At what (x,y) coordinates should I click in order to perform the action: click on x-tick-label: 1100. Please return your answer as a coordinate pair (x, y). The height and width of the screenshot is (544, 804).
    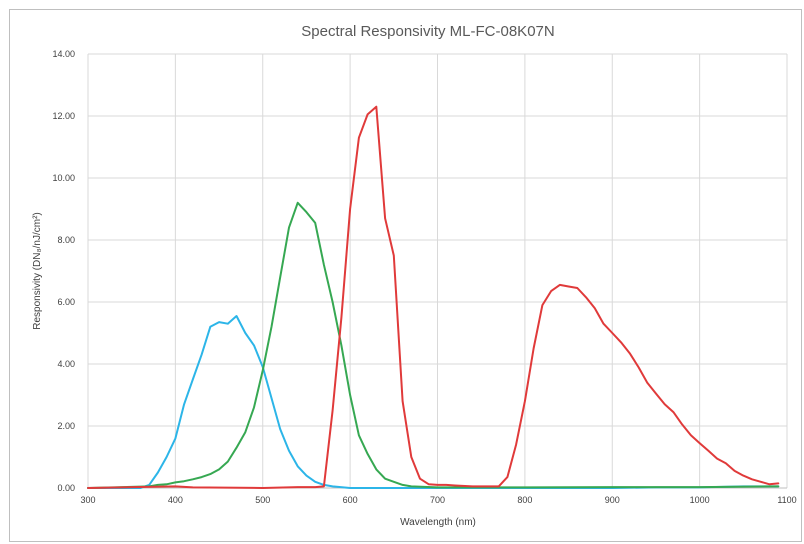
    Looking at the image, I should click on (786, 500).